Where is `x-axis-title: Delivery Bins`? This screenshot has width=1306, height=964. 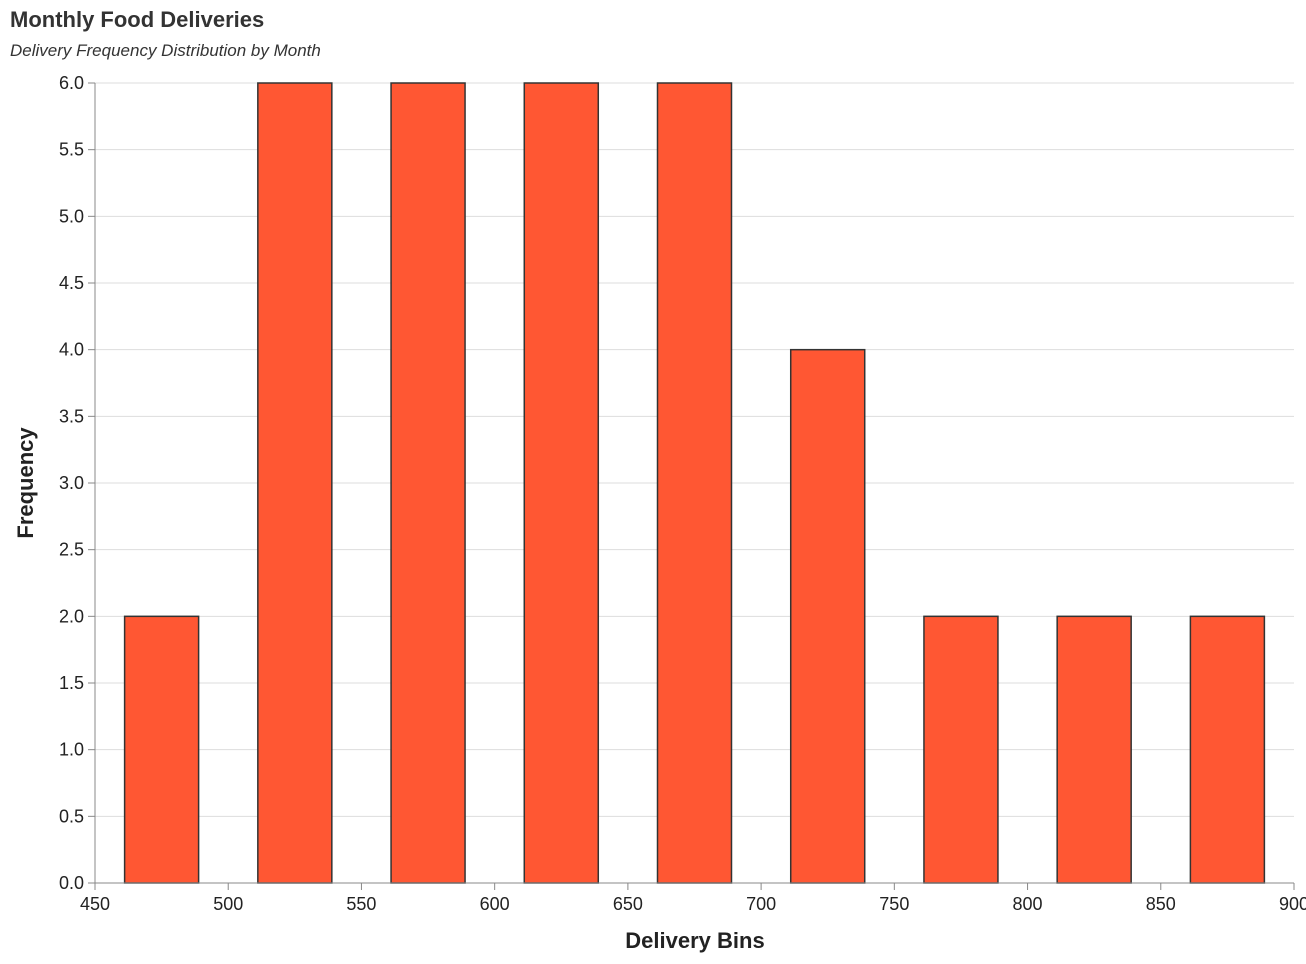 x-axis-title: Delivery Bins is located at coordinates (694, 940).